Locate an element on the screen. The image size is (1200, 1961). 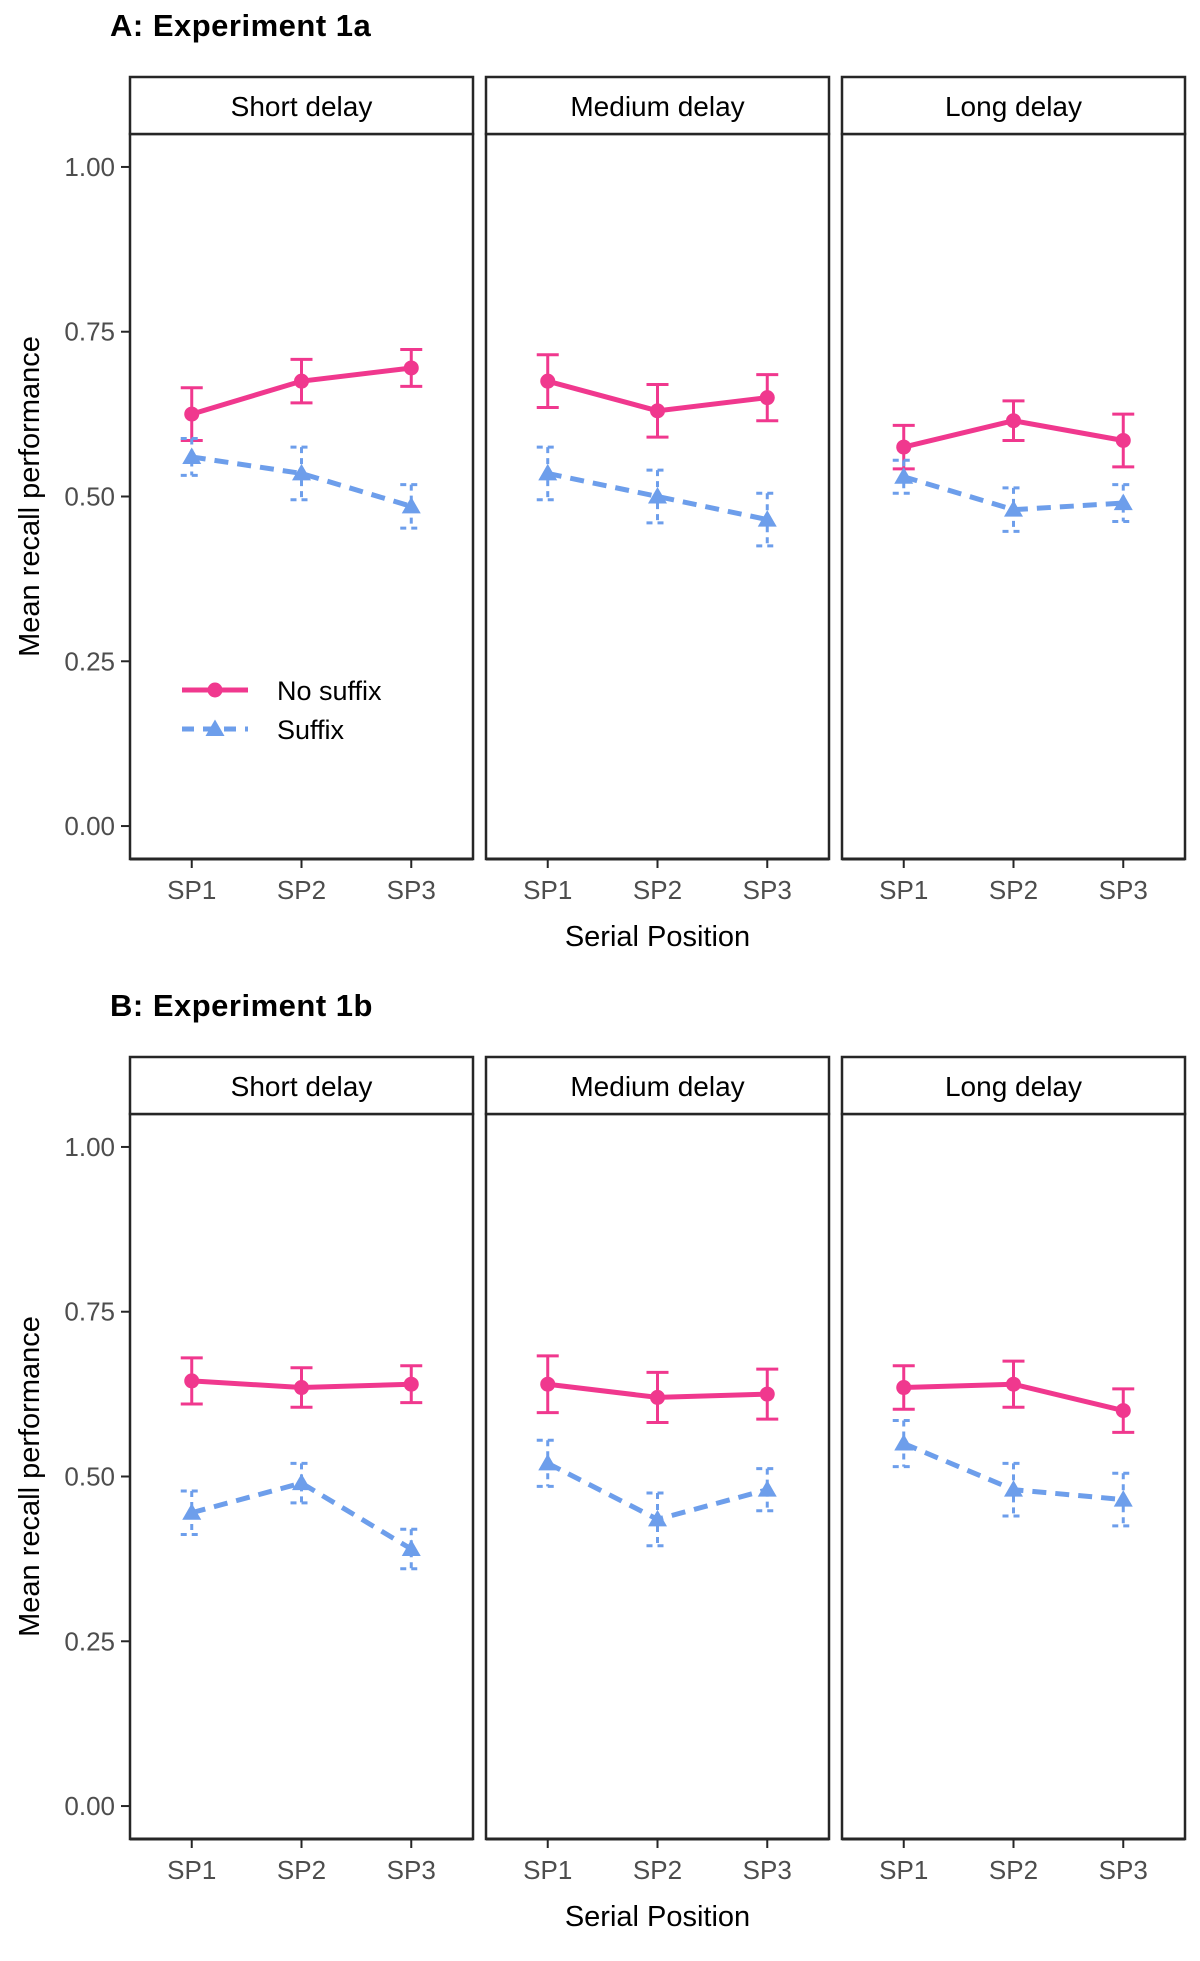
legend: No suffix Suffix is located at coordinates (282, 710).